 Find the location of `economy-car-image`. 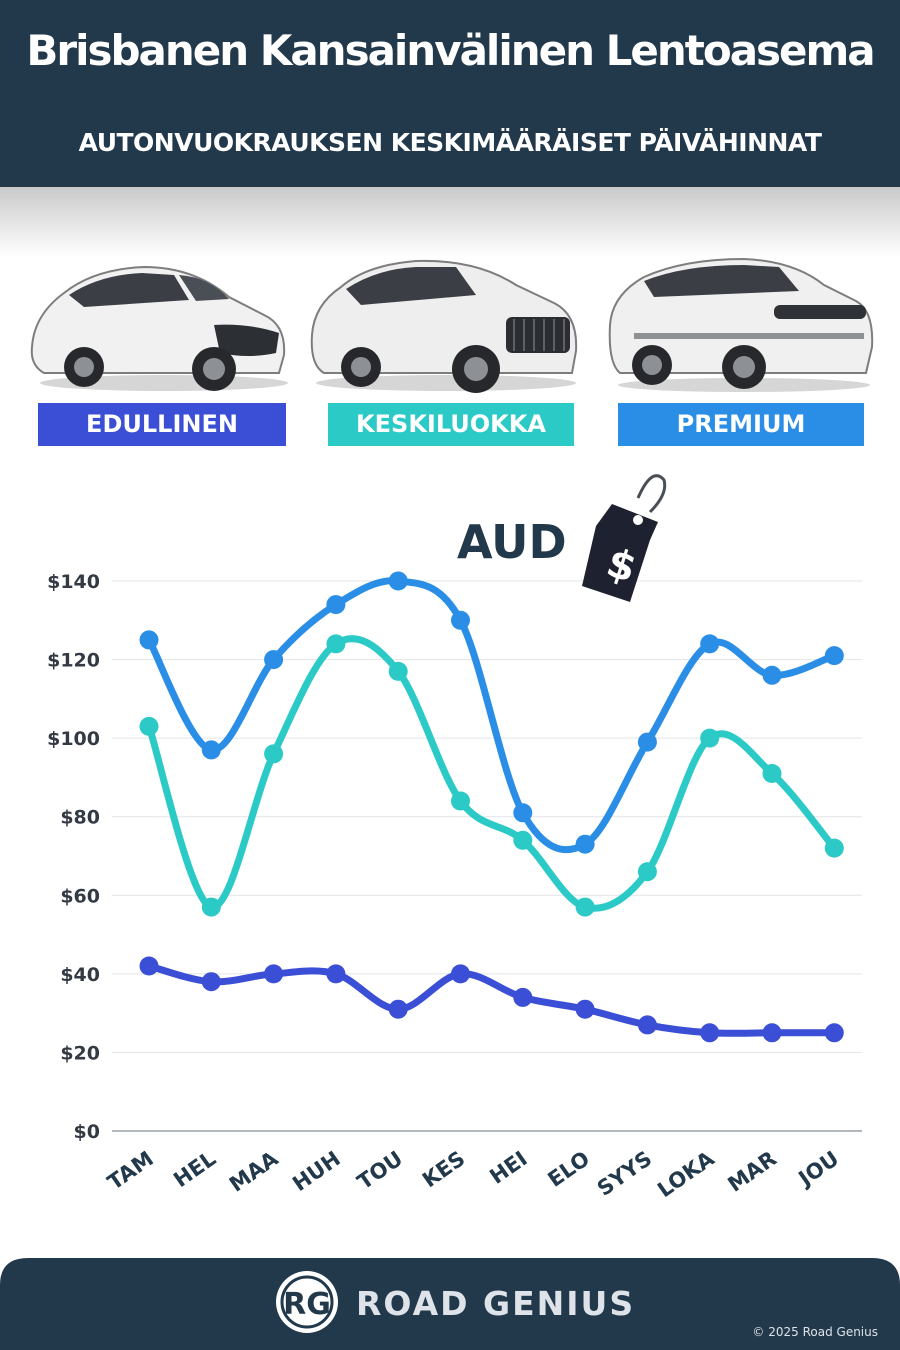

economy-car-image is located at coordinates (159, 328).